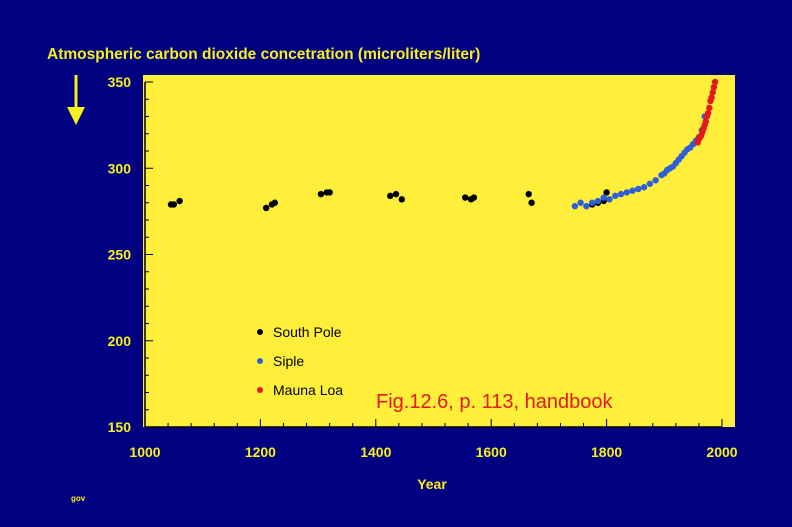 The width and height of the screenshot is (792, 527). What do you see at coordinates (120, 255) in the screenshot?
I see `y-tick-label: 250` at bounding box center [120, 255].